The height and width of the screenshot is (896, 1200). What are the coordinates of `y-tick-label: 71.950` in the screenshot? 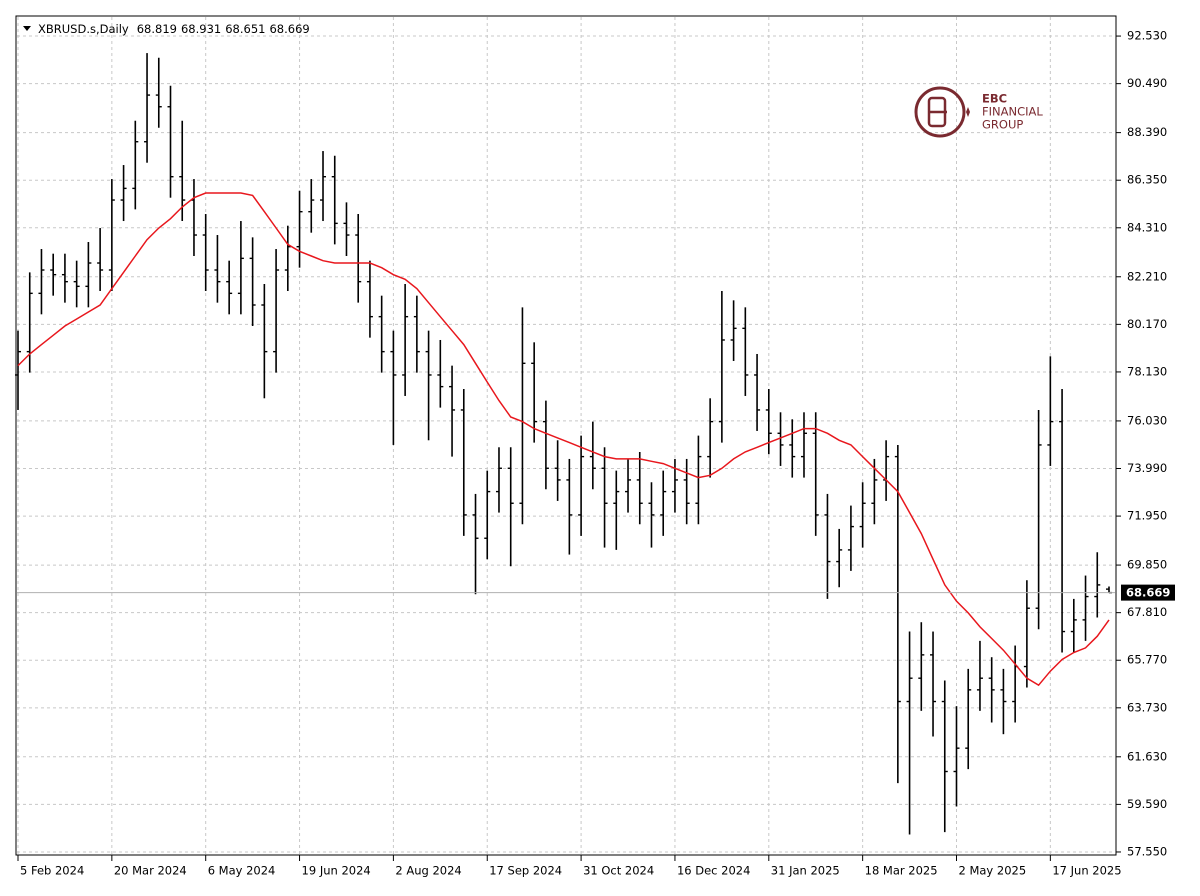 It's located at (1147, 516).